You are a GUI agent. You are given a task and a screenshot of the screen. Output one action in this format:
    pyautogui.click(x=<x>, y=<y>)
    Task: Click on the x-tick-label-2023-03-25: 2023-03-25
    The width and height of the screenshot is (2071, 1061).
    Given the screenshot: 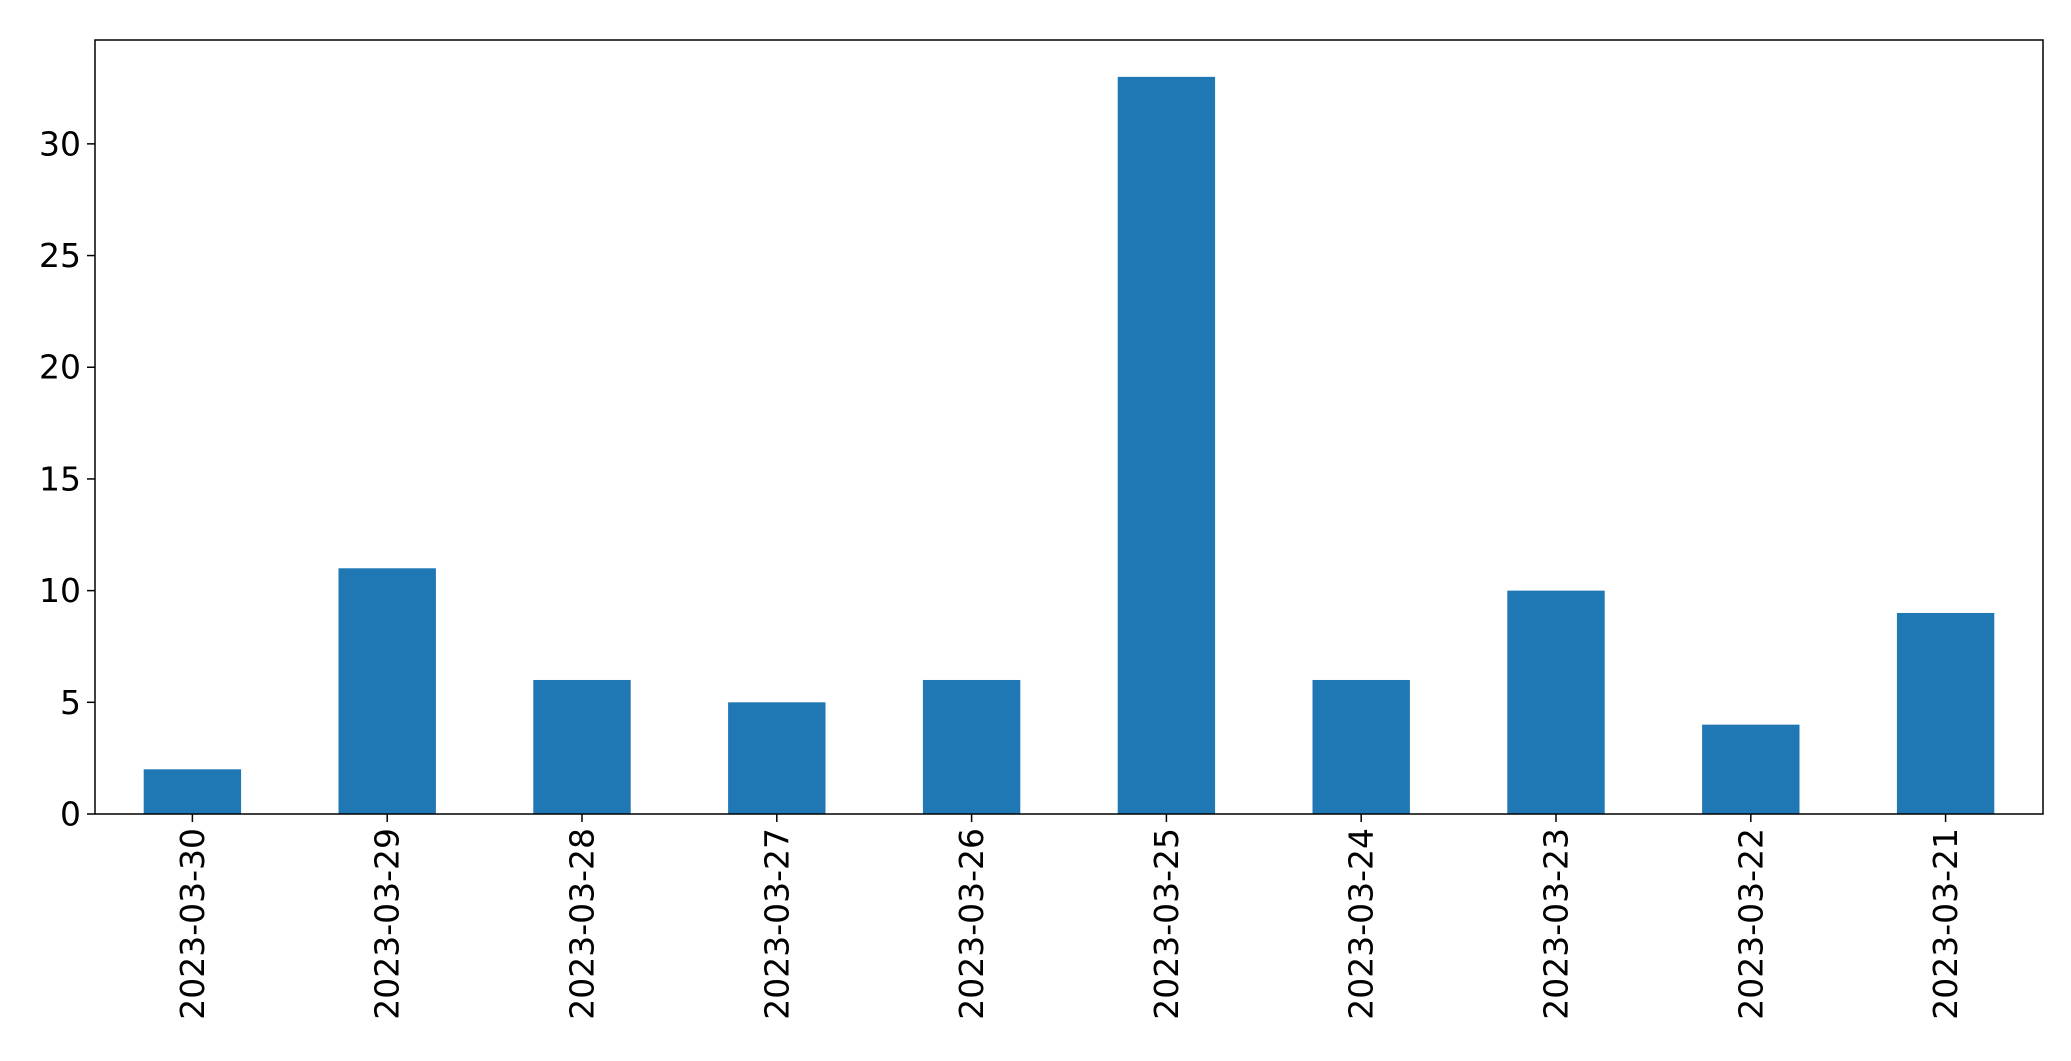 What is the action you would take?
    pyautogui.click(x=1166, y=924)
    